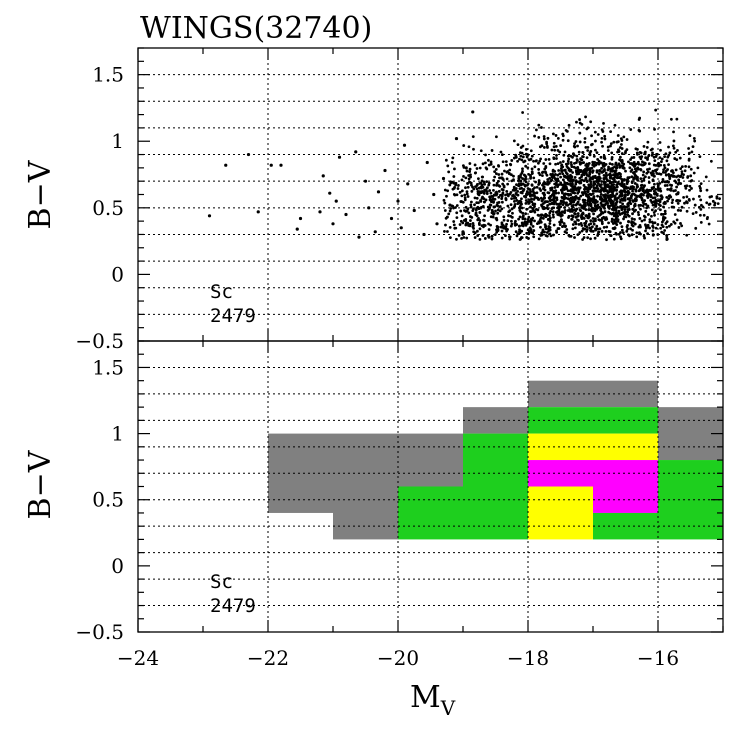 This screenshot has height=734, width=755. Describe the element at coordinates (430, 460) in the screenshot. I see `heatmap-cell-gray` at that location.